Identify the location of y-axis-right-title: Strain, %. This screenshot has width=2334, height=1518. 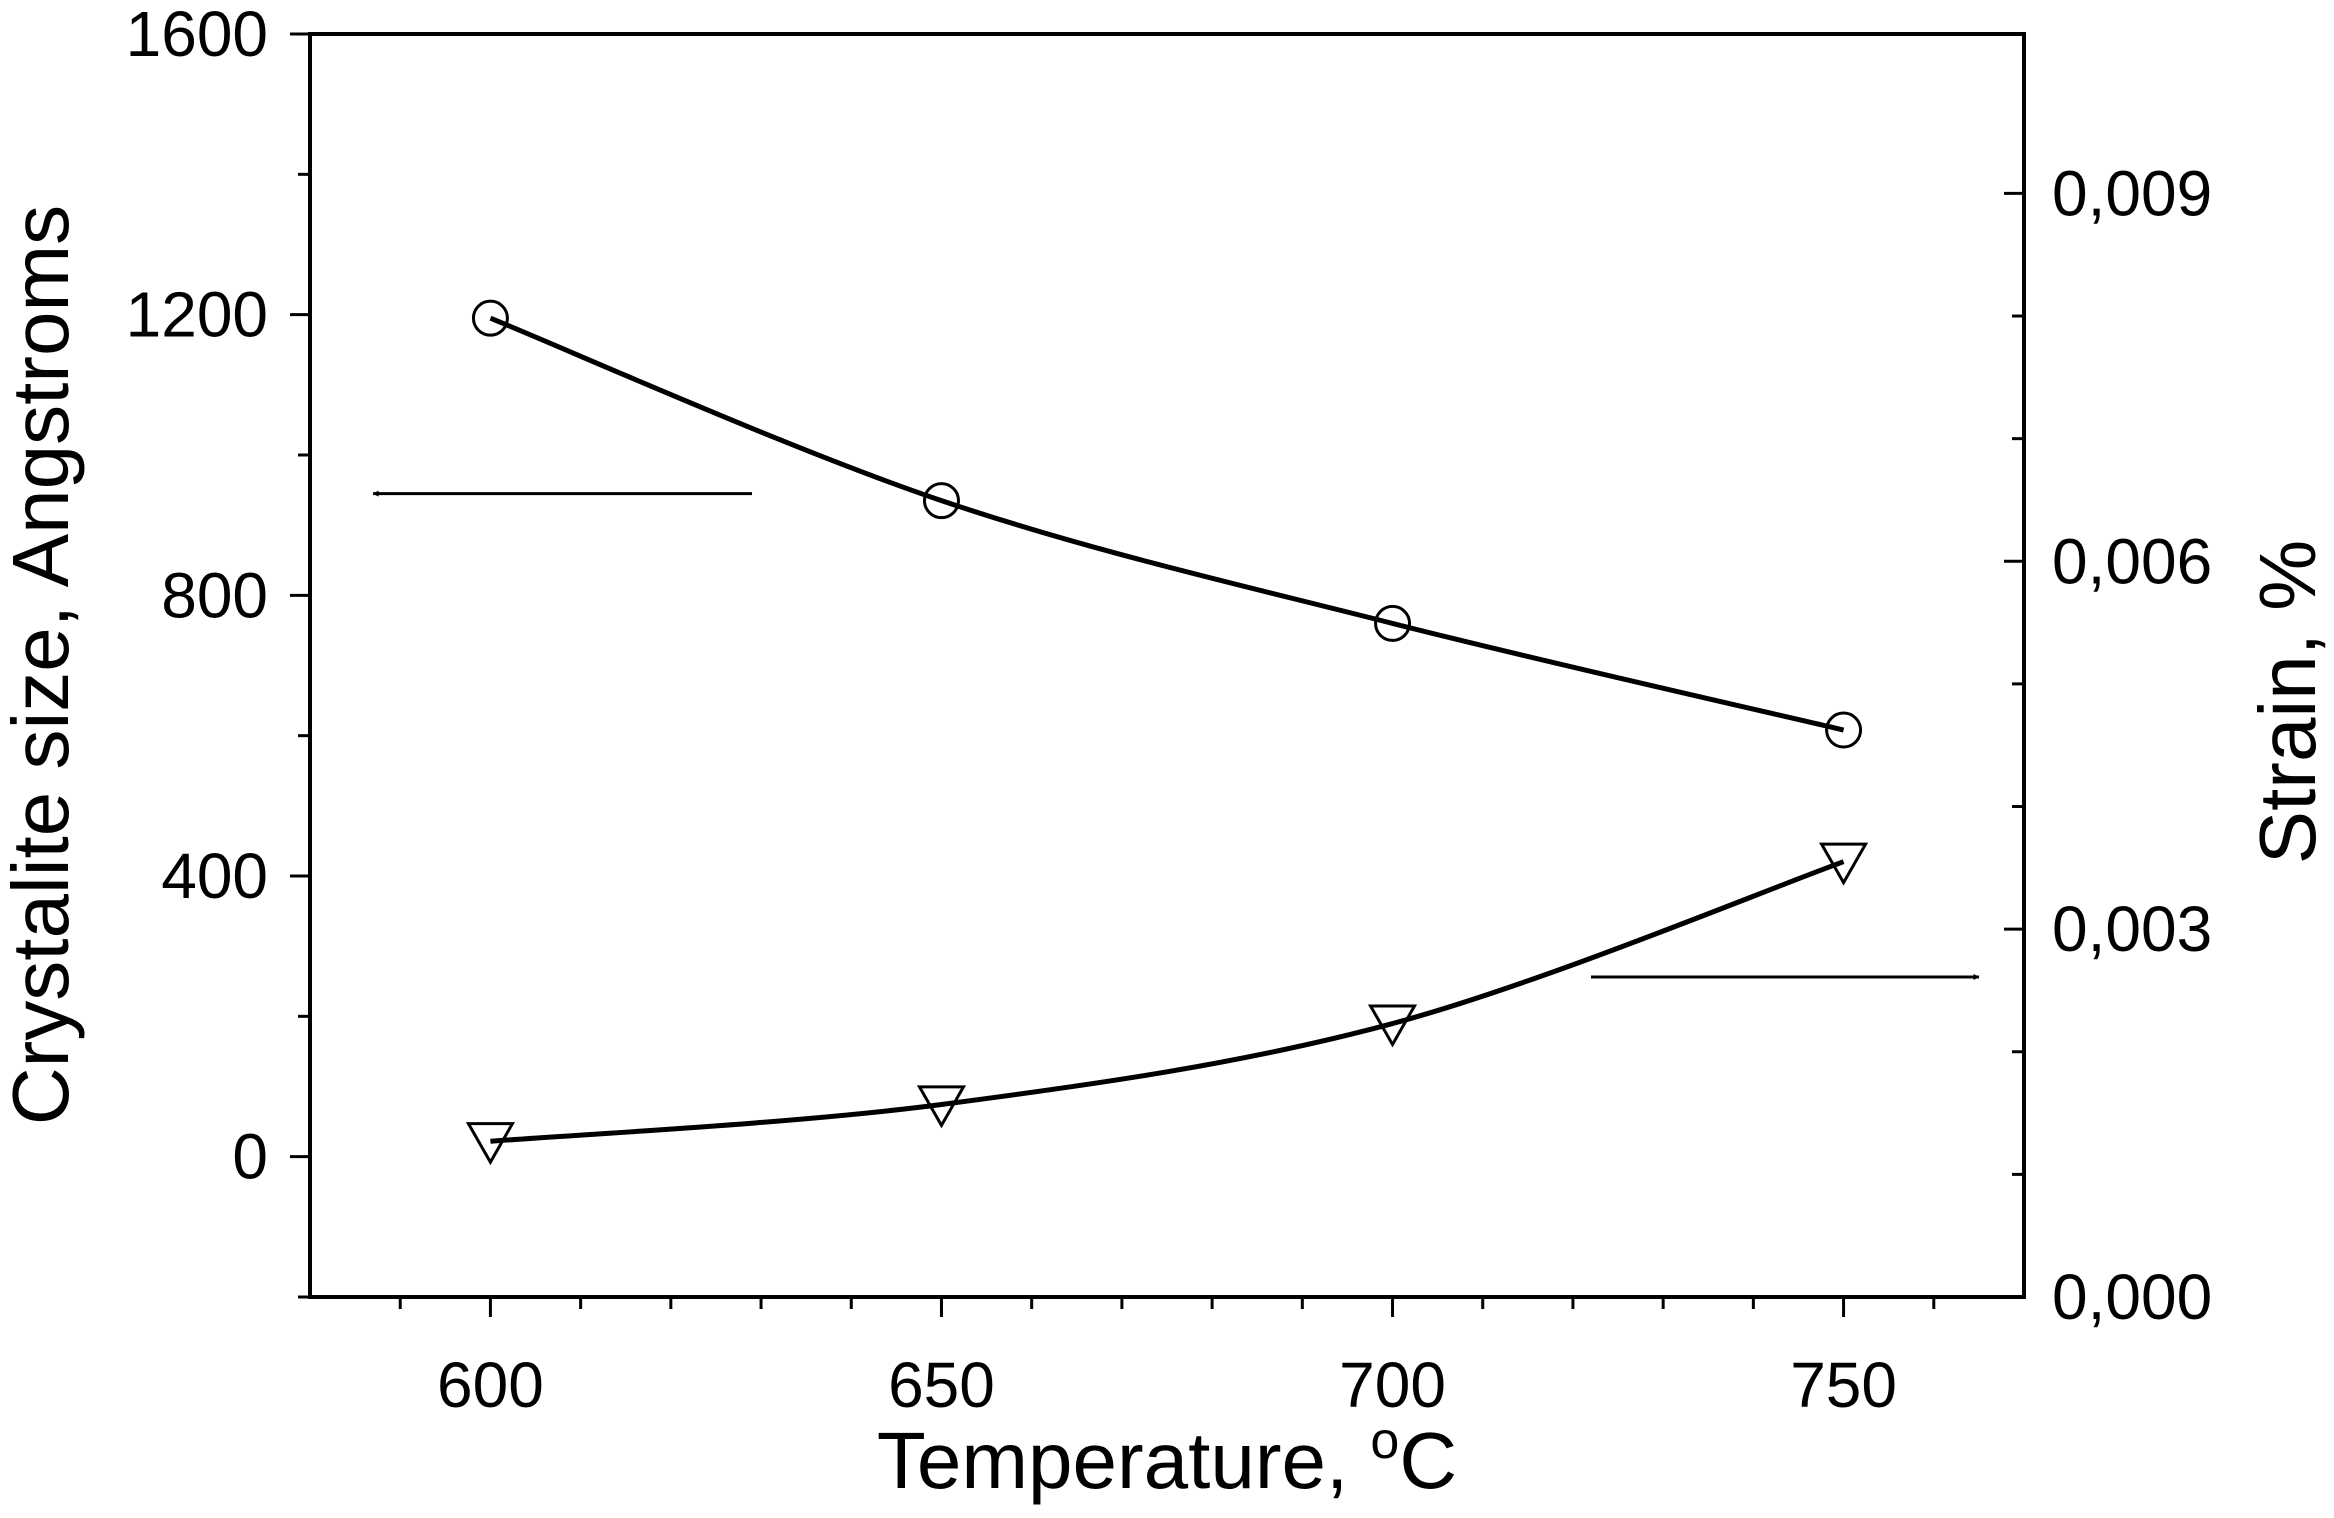
(2287, 702).